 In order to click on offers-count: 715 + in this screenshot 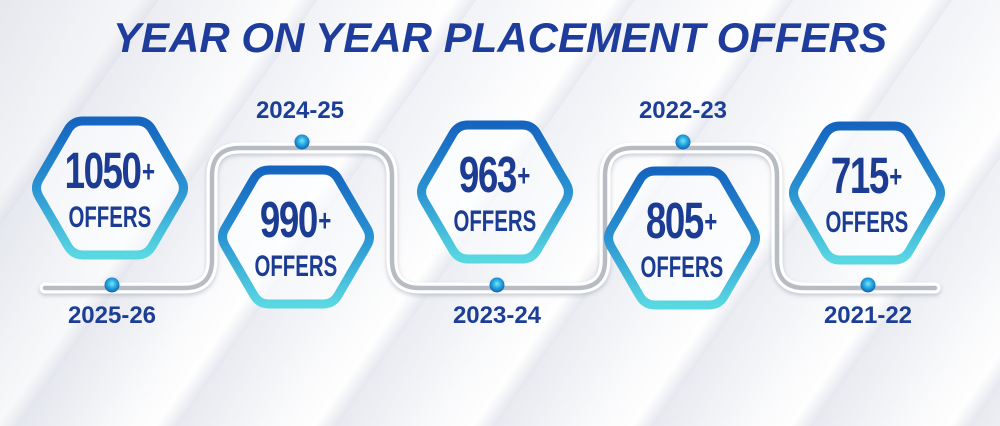, I will do `click(866, 175)`.